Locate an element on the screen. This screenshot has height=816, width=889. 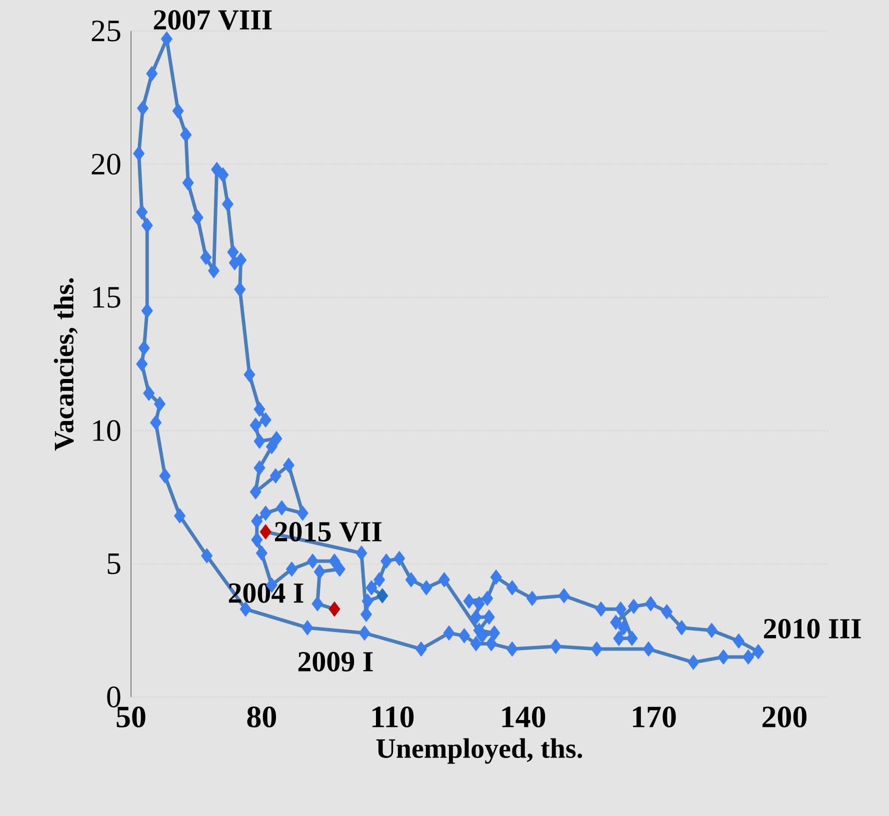
y-tick-label: 5 is located at coordinates (114, 563).